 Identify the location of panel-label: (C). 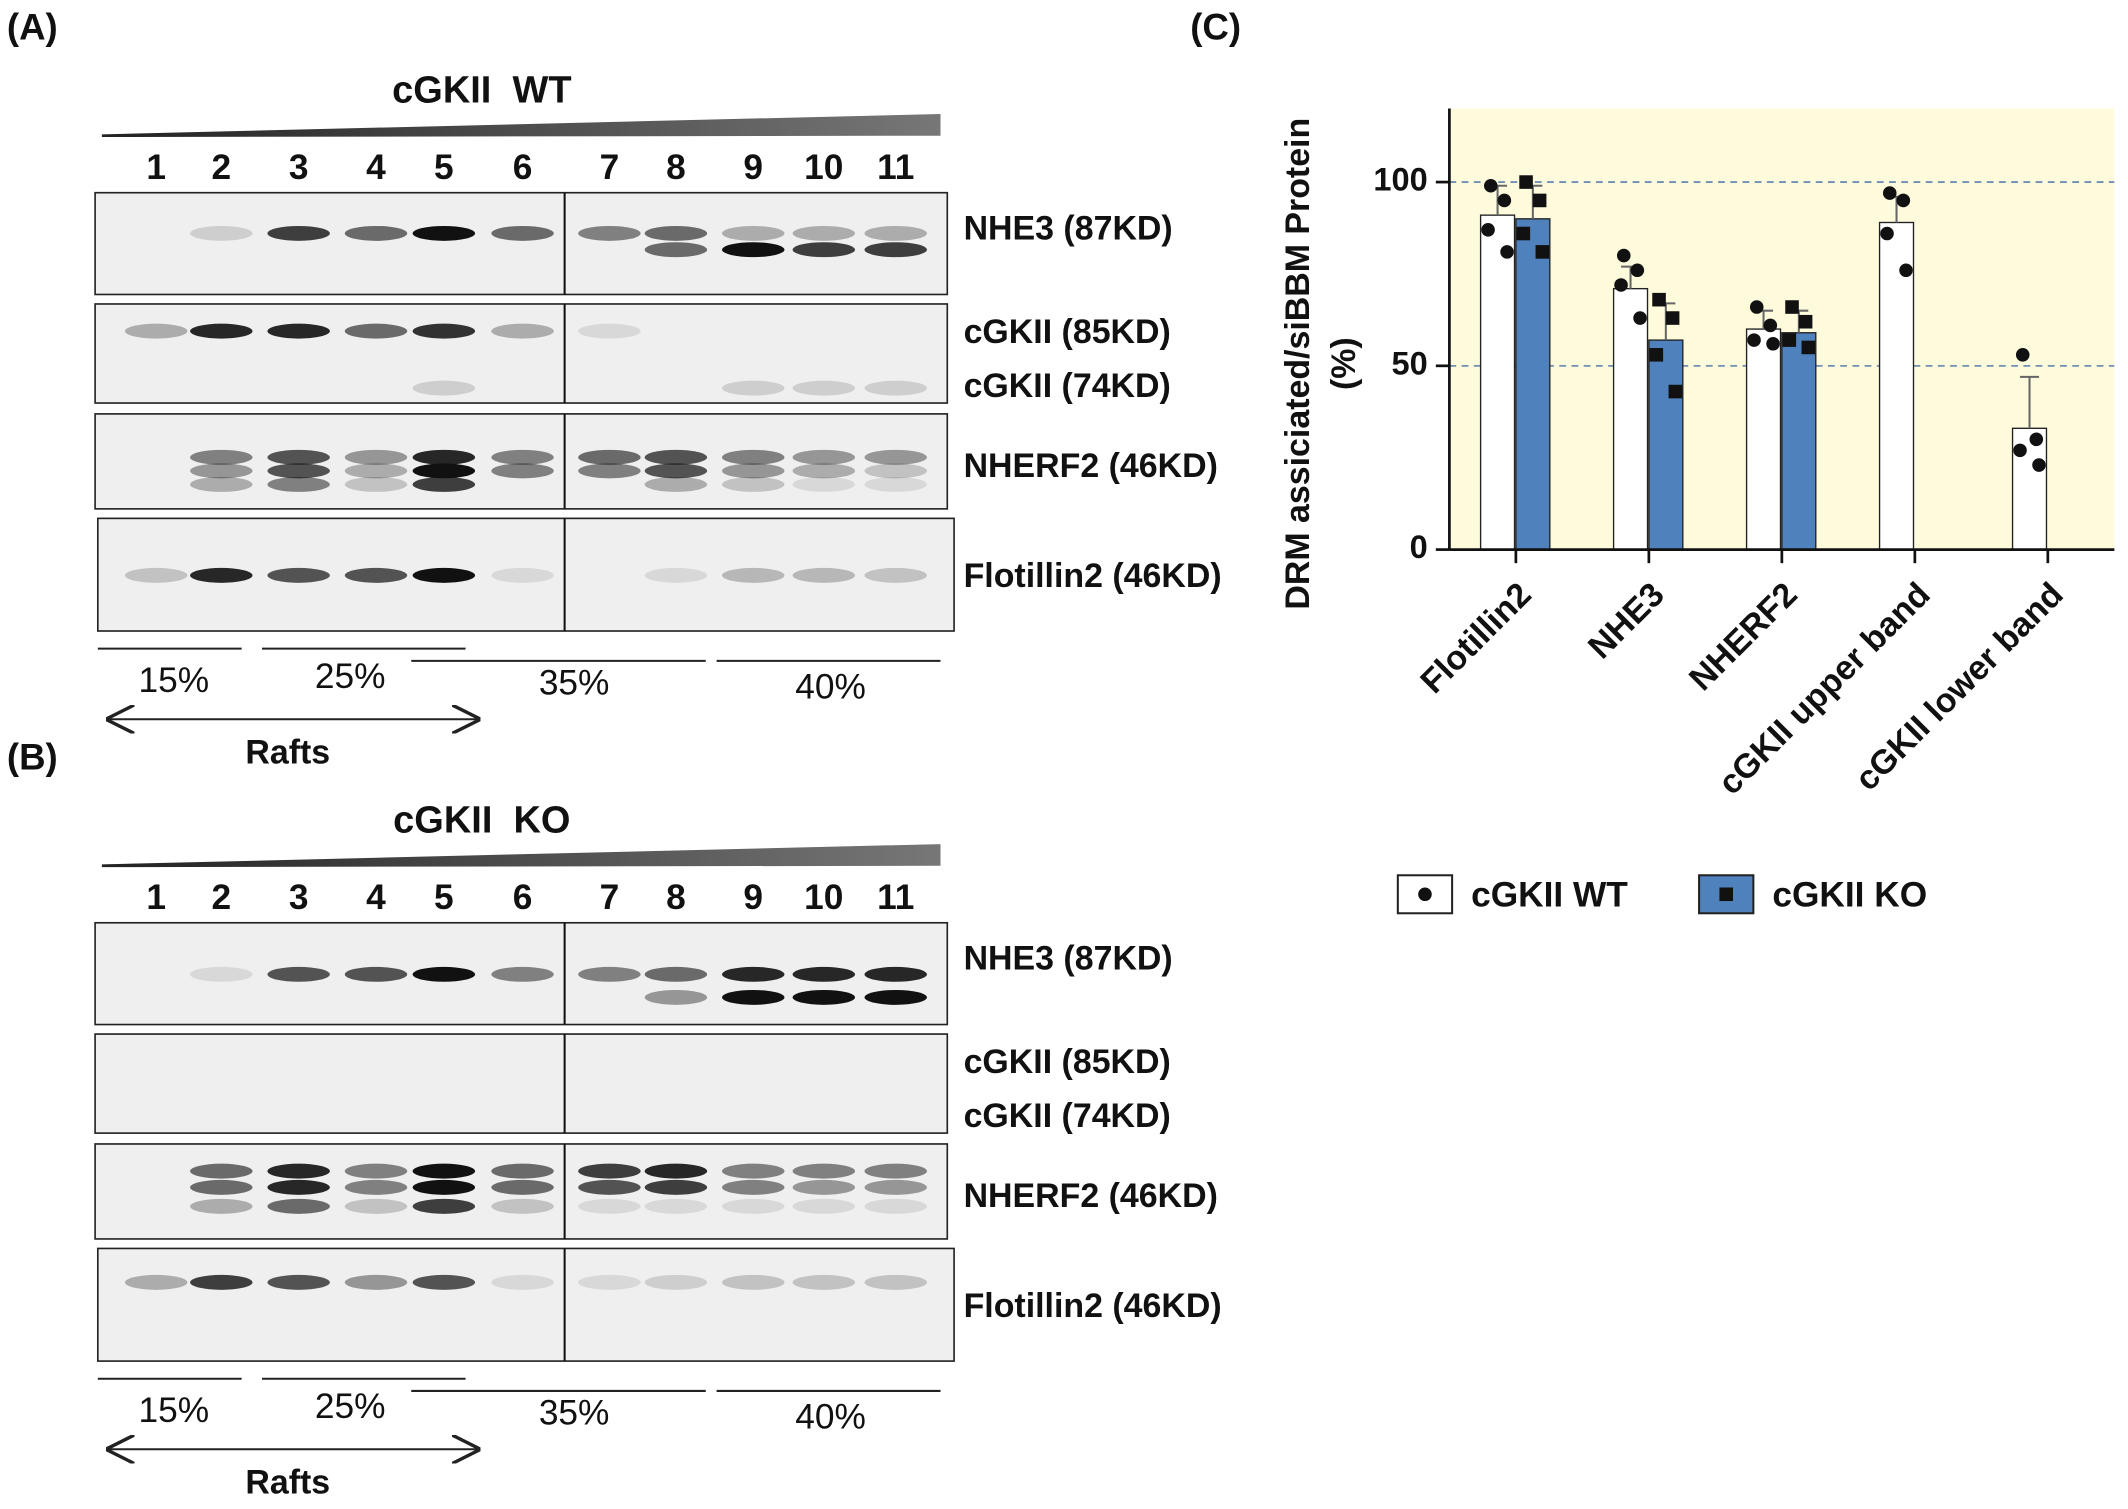
(1215, 27).